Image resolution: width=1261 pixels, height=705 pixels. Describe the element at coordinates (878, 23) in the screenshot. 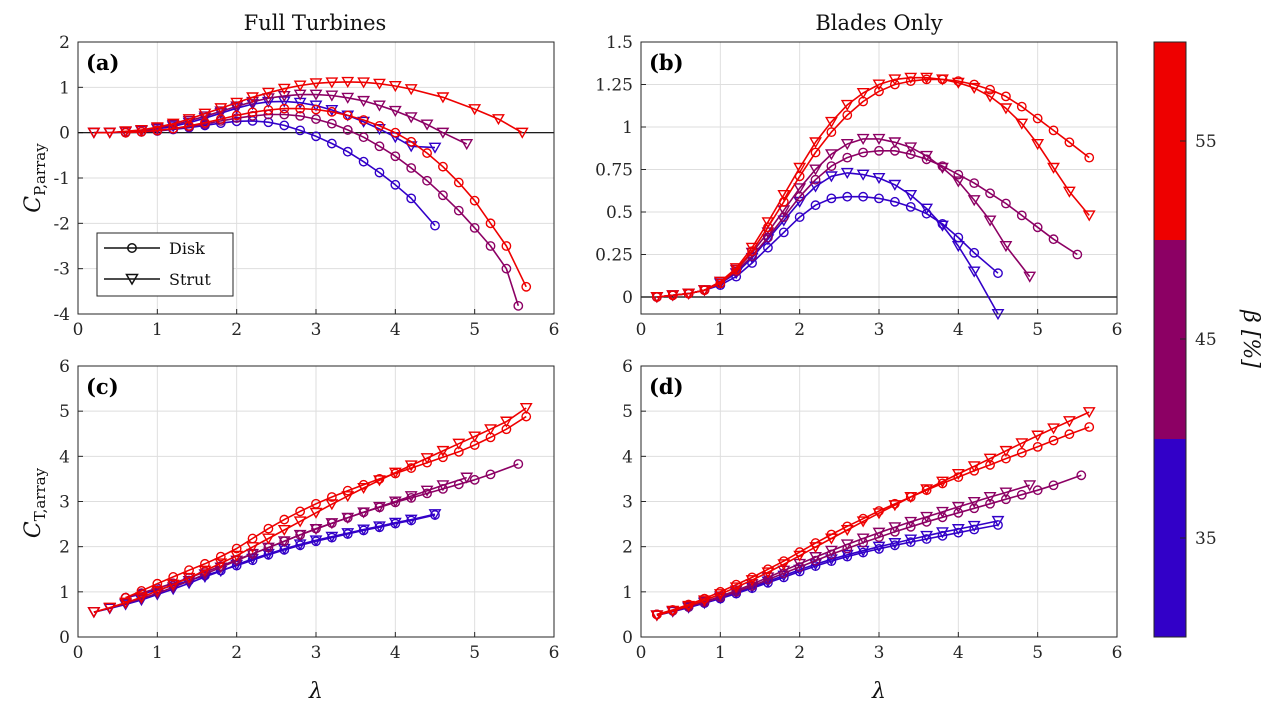

I see `column-title-blades-only: Blades Only` at that location.